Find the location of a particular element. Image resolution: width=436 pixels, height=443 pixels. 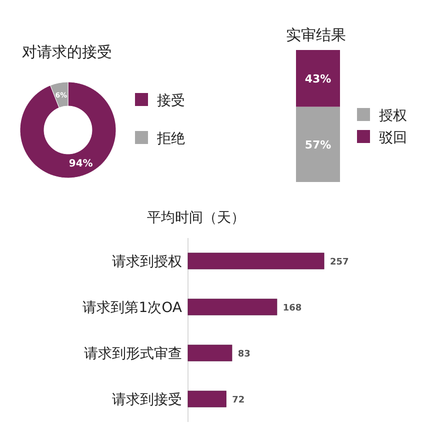

chart-title: 对请求的接受 is located at coordinates (67, 52).